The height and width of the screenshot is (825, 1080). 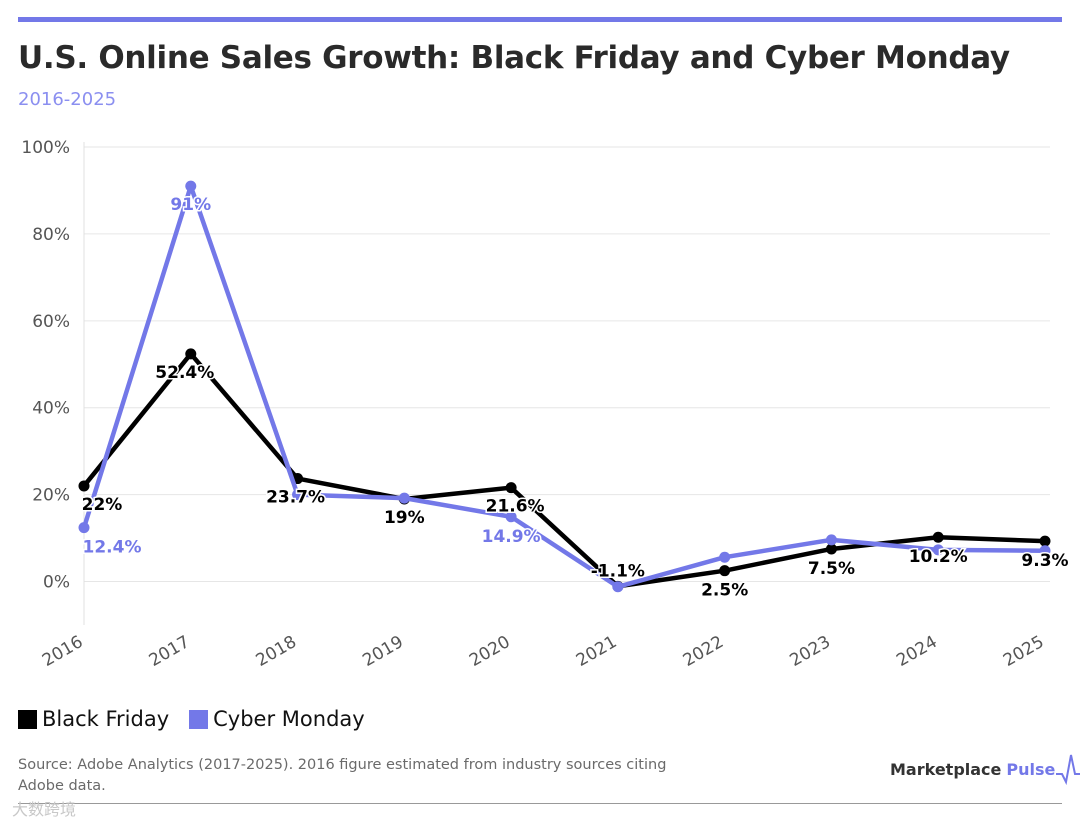 I want to click on data-label-black-friday: 7.5%, so click(x=831, y=569).